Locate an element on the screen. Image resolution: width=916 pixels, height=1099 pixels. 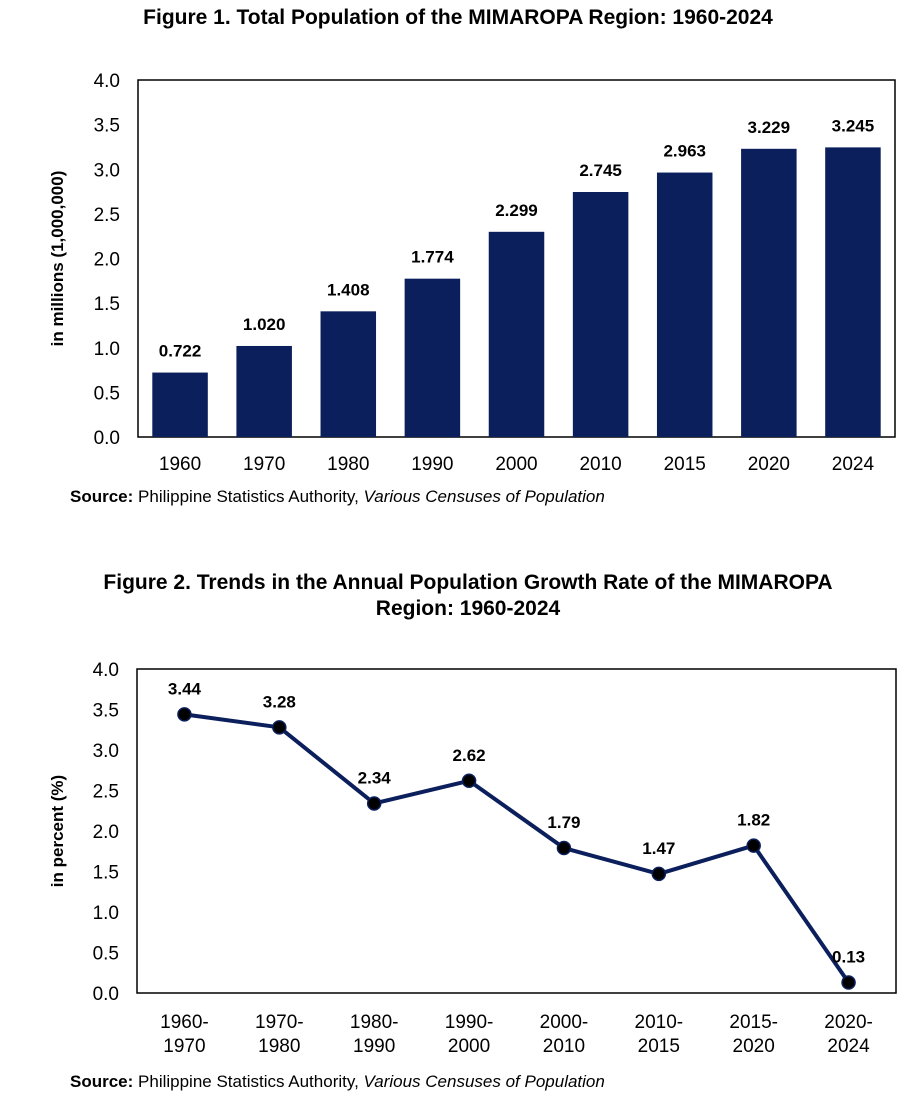
data-label: 1.408 is located at coordinates (348, 289).